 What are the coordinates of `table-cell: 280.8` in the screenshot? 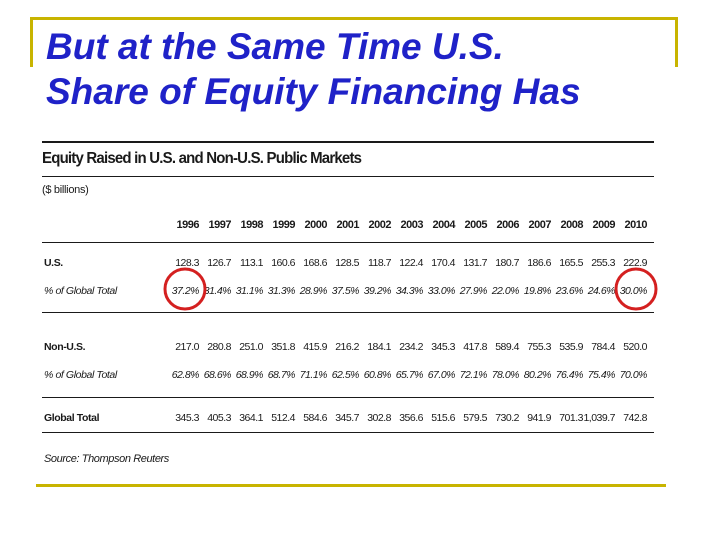 It's located at (219, 347).